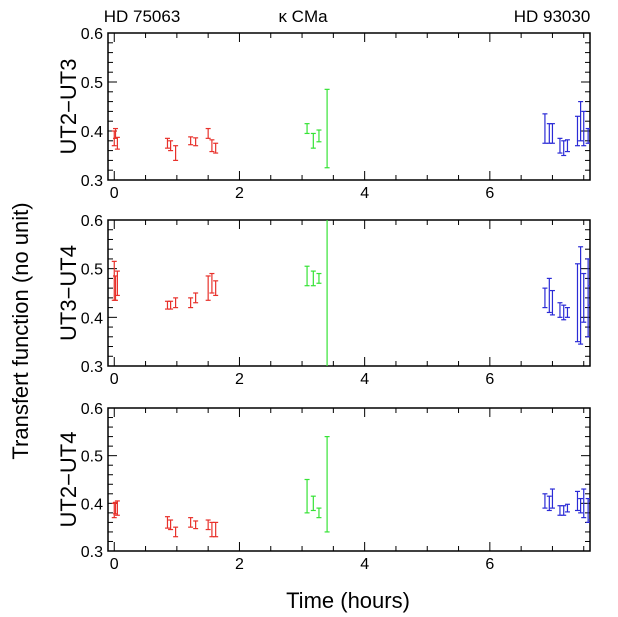 This screenshot has width=618, height=617. What do you see at coordinates (142, 16) in the screenshot?
I see `top-label-hd75063: HD 75063` at bounding box center [142, 16].